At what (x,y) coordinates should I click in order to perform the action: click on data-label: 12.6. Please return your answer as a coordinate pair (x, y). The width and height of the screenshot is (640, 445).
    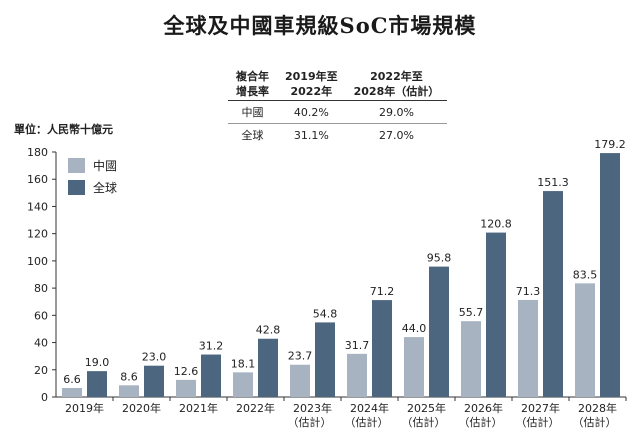
    Looking at the image, I should click on (186, 371).